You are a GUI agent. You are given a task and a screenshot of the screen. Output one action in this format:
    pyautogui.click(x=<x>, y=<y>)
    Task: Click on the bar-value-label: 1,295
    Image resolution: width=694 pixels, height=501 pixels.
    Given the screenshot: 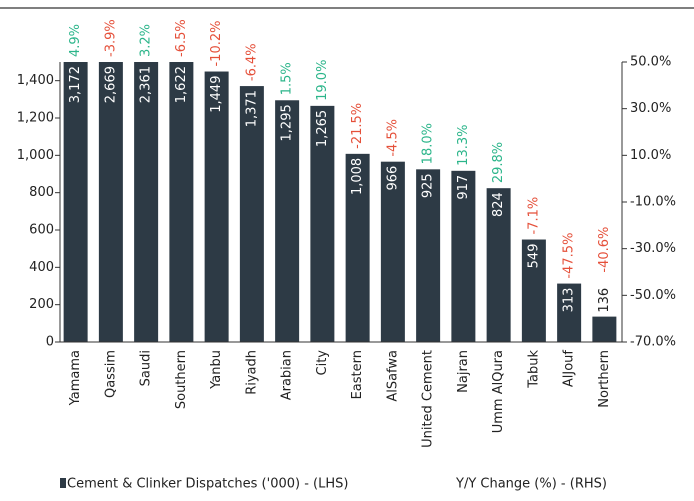 What is the action you would take?
    pyautogui.click(x=287, y=122)
    